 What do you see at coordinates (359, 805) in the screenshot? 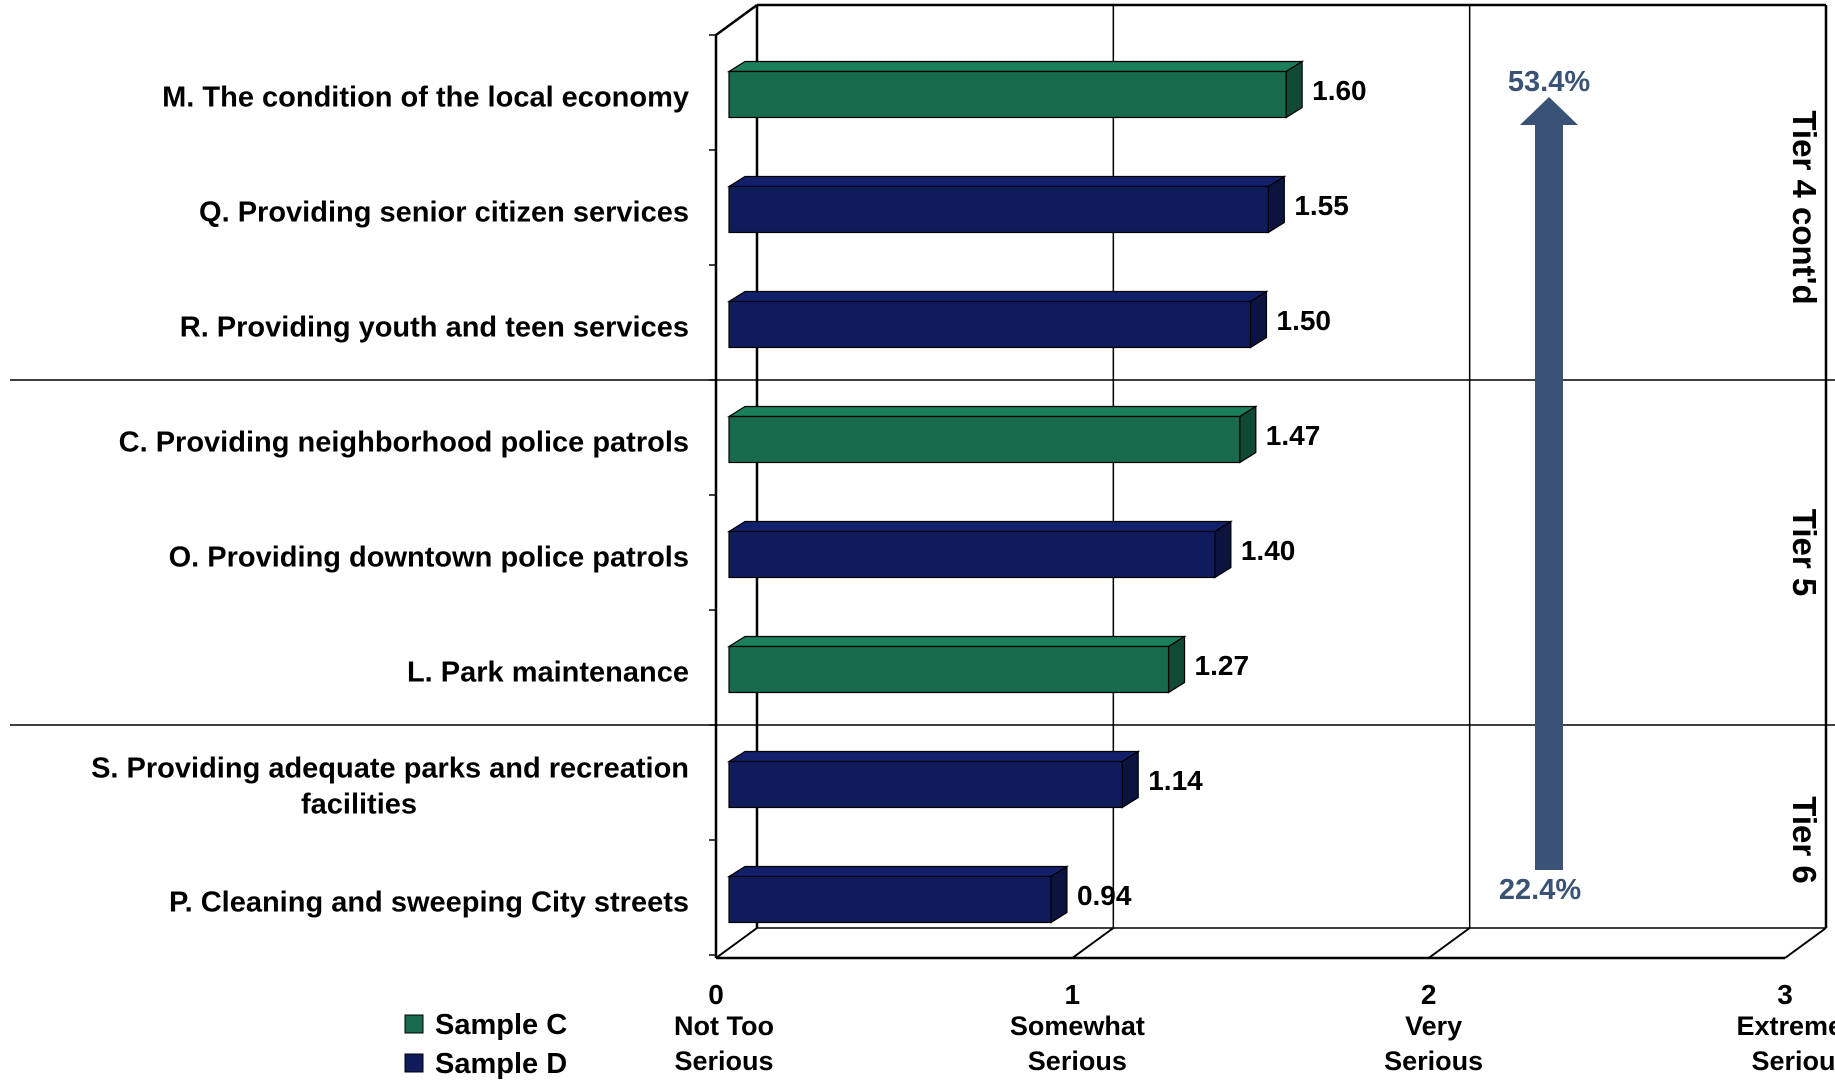
I see `category-label-line: facilities` at bounding box center [359, 805].